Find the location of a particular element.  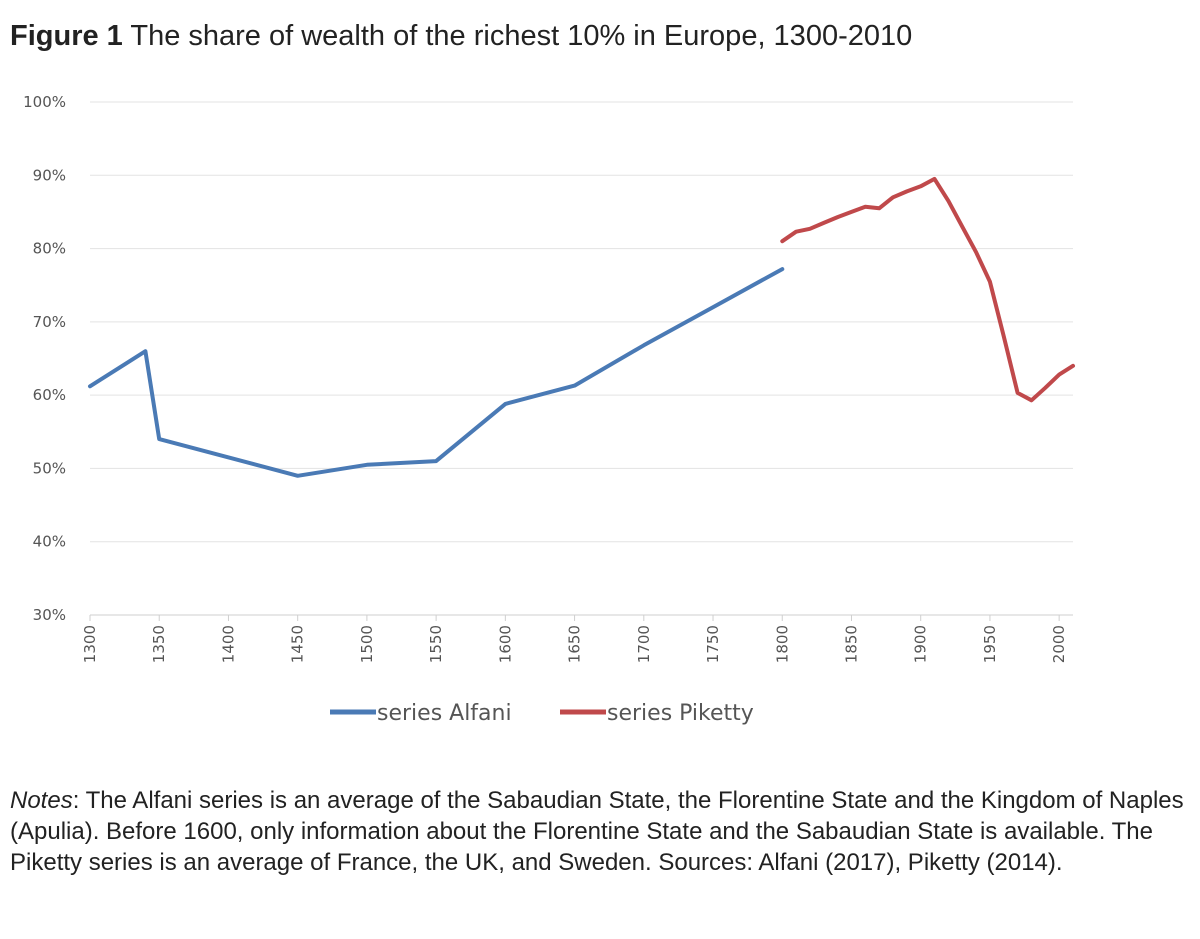

x-tick-label: 1500 is located at coordinates (367, 644).